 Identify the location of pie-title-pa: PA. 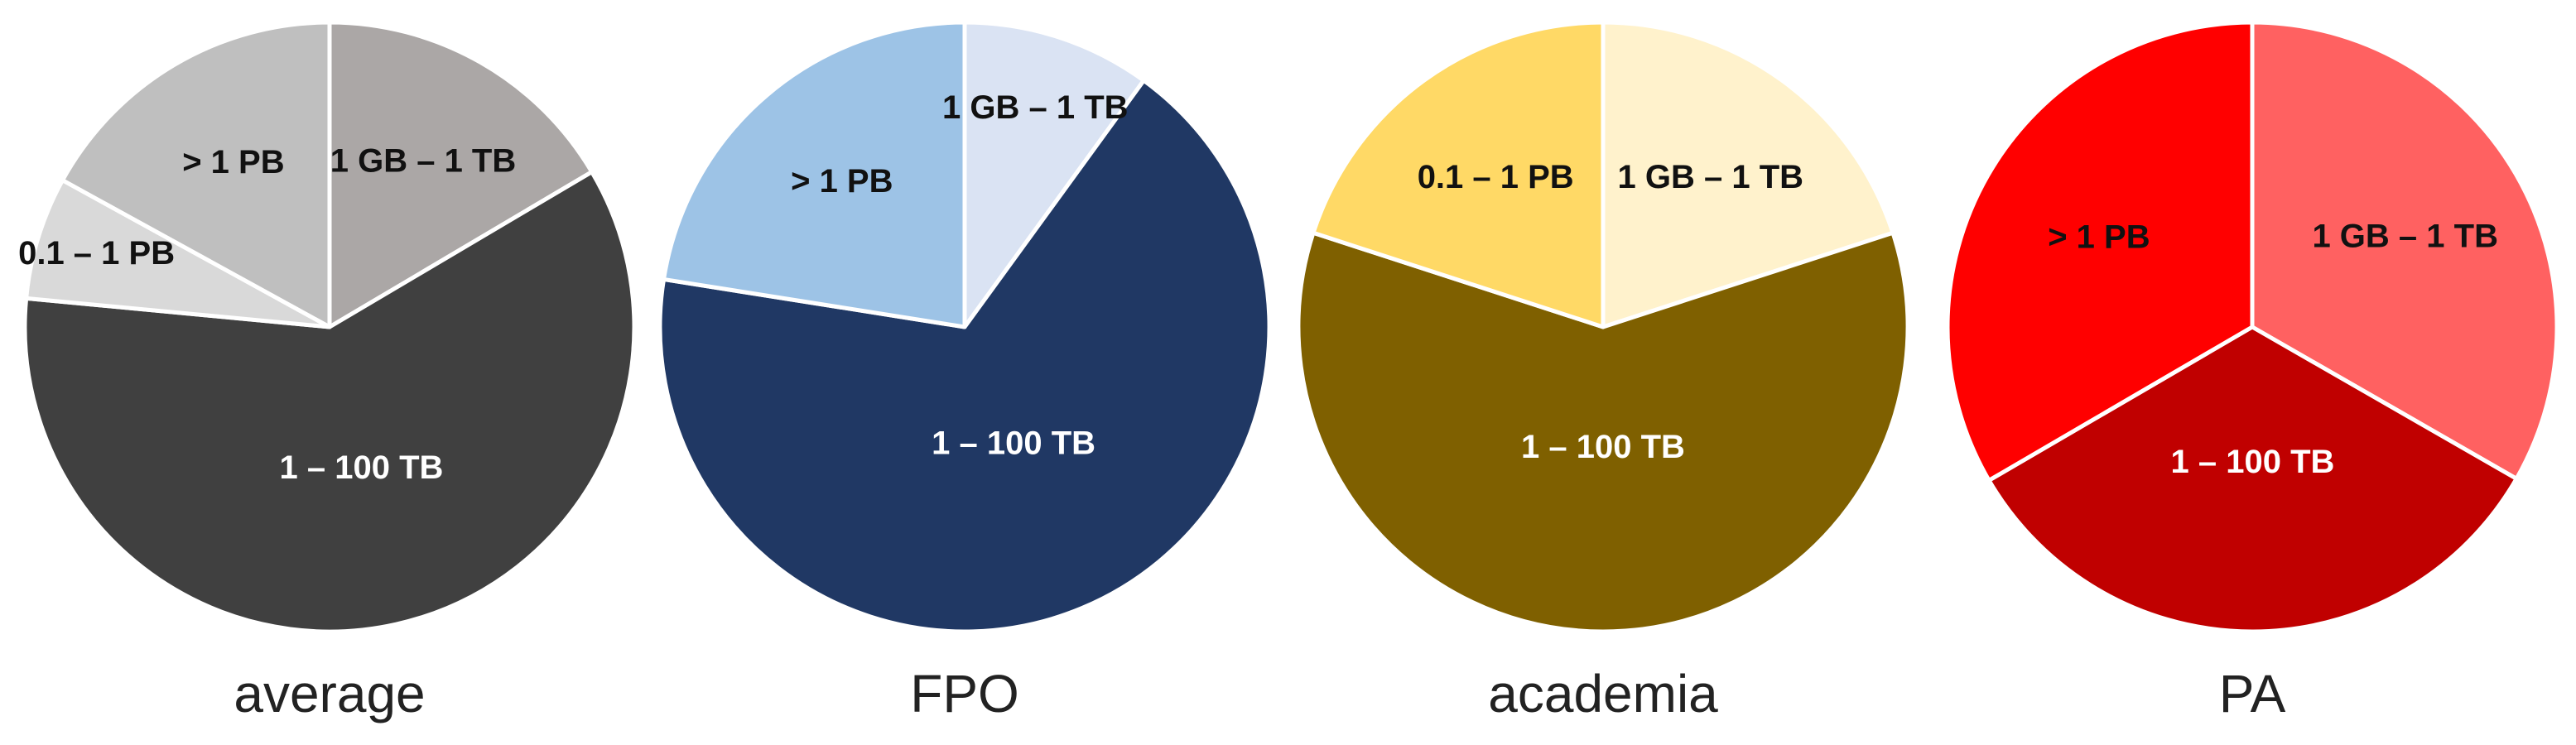
(2252, 693).